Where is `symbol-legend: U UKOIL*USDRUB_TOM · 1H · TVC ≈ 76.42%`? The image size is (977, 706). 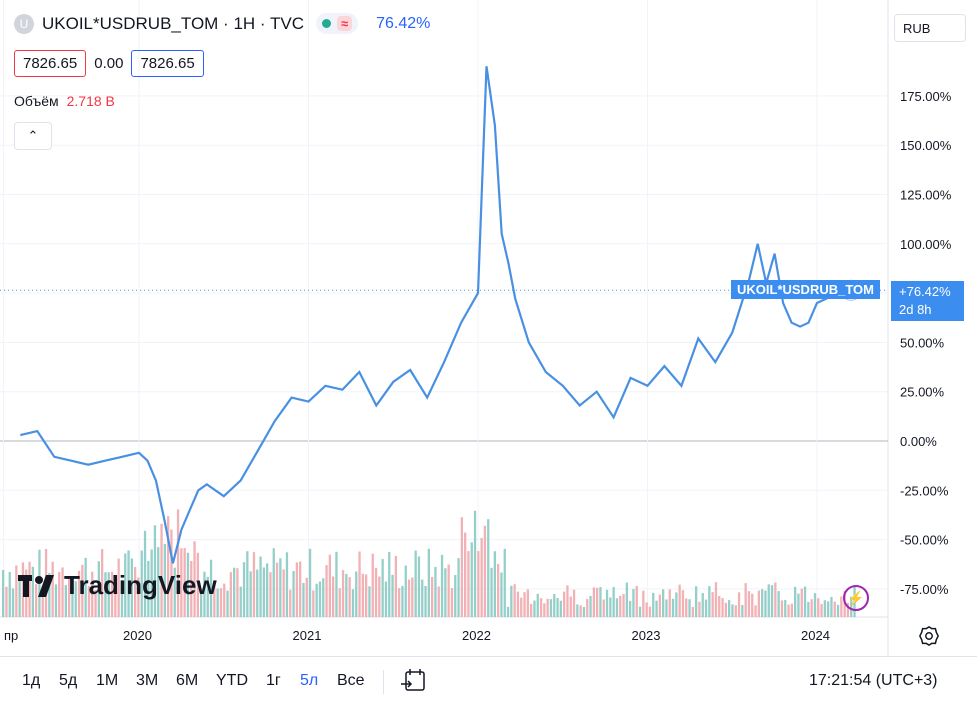 symbol-legend: U UKOIL*USDRUB_TOM · 1H · TVC ≈ 76.42% is located at coordinates (222, 23).